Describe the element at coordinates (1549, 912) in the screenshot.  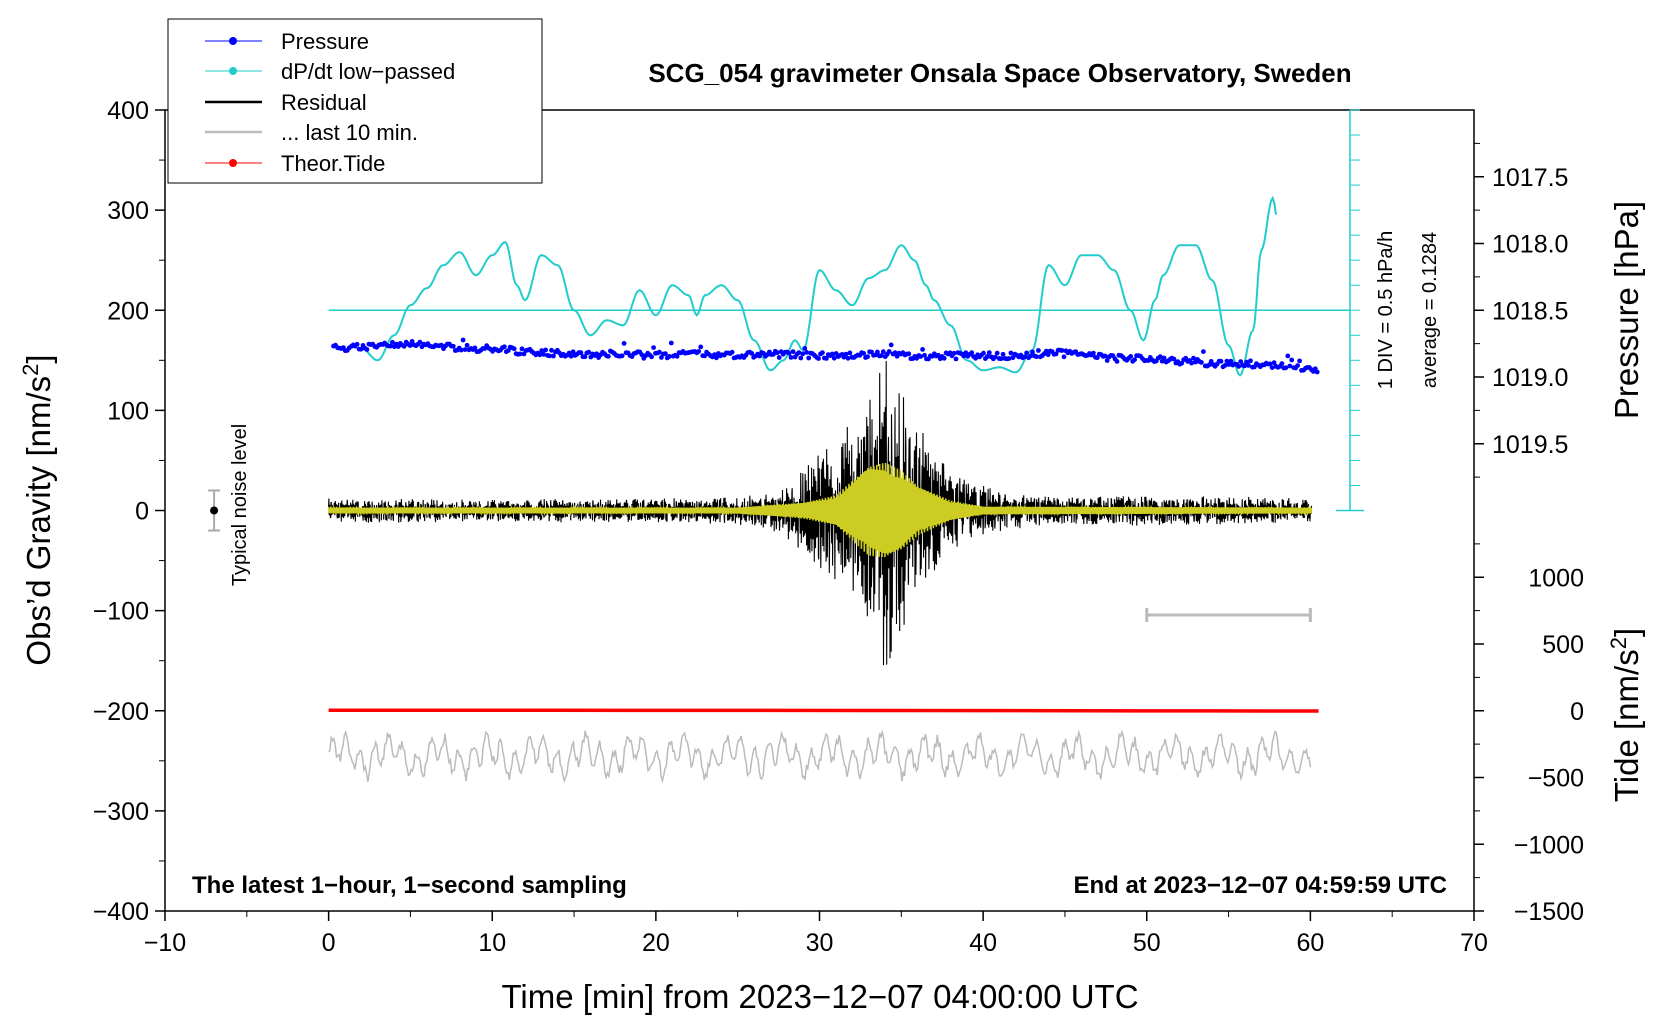
I see `tide-tick-label-5: −1500` at that location.